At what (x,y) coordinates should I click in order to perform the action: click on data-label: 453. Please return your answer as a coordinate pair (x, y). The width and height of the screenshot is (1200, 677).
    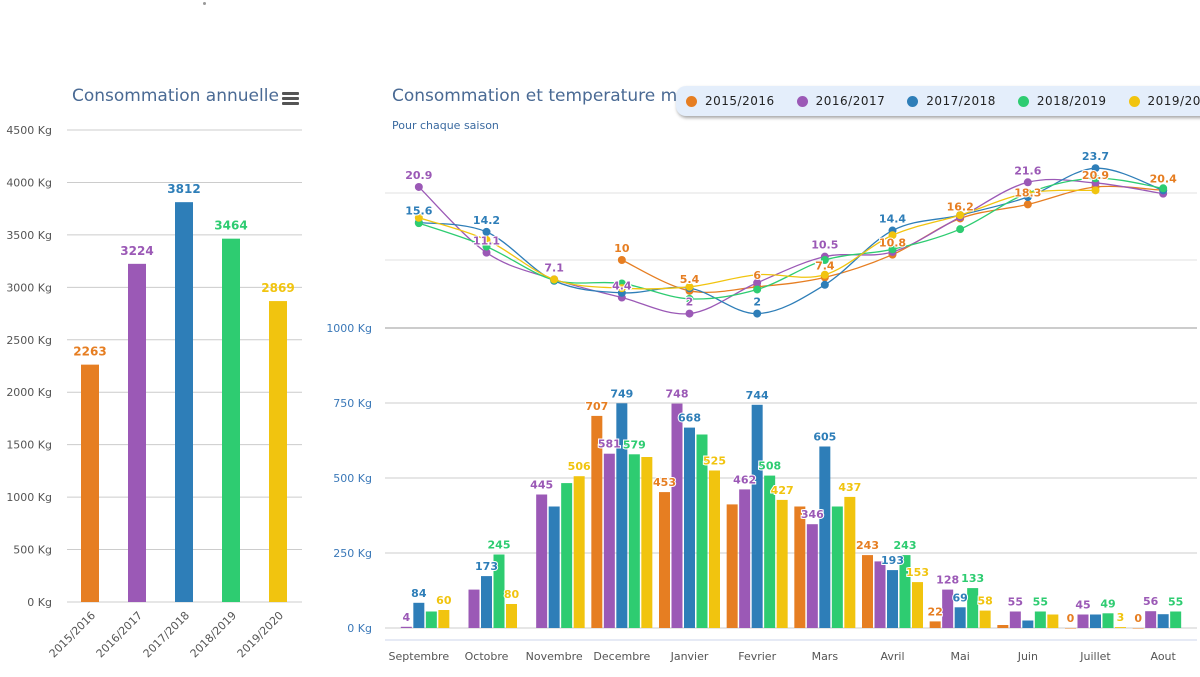
    Looking at the image, I should click on (664, 482).